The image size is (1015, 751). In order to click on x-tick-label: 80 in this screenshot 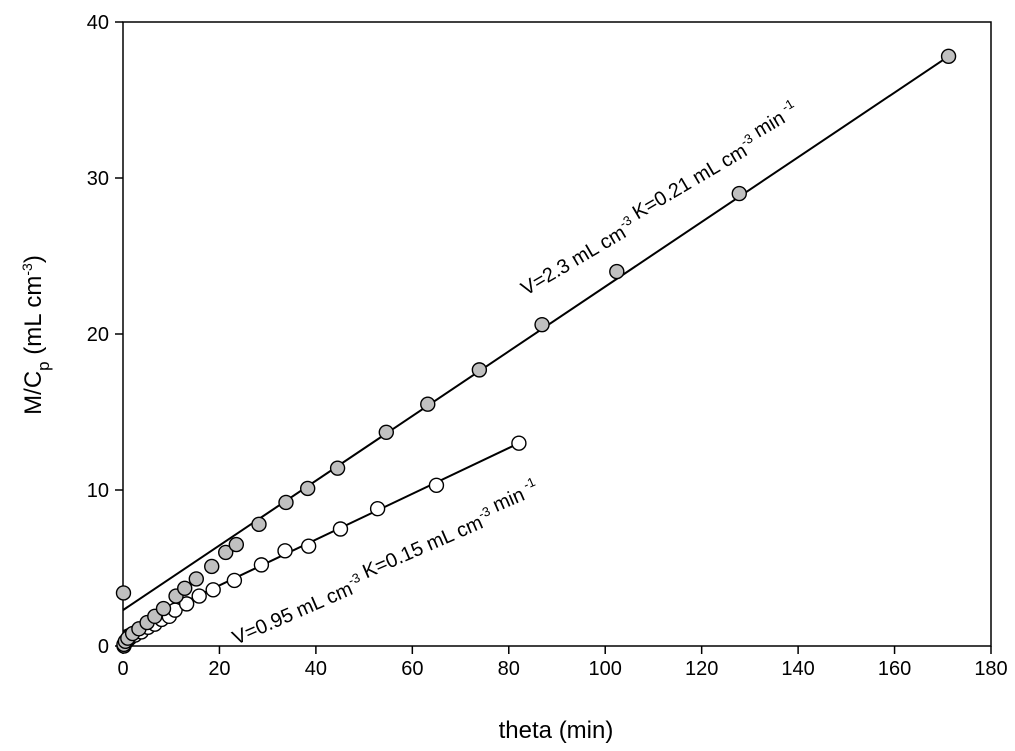, I will do `click(509, 669)`.